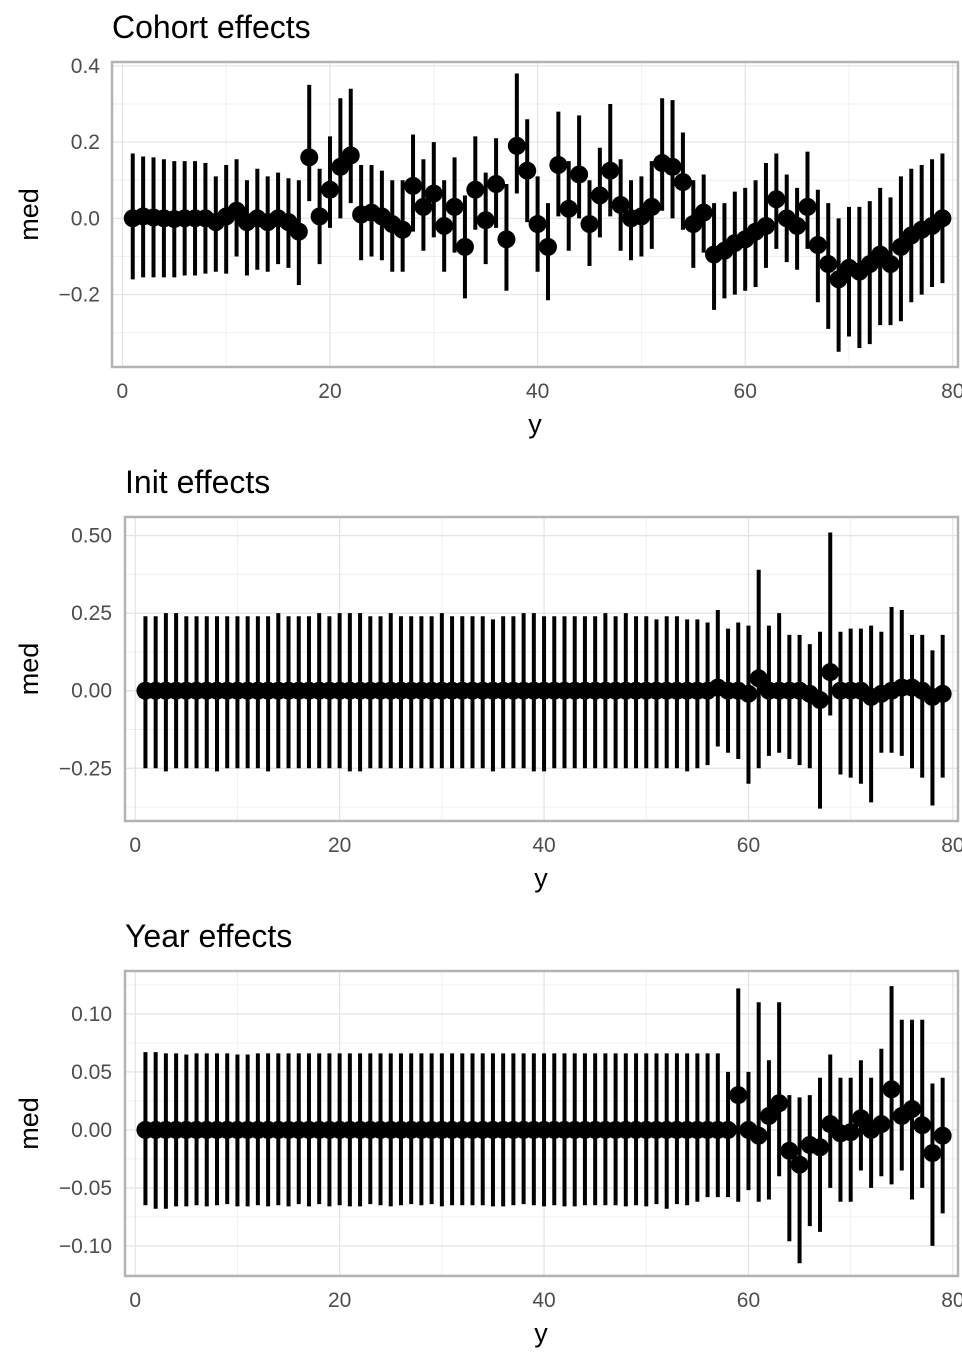  What do you see at coordinates (85, 218) in the screenshot?
I see `cohort-effects-y-tick-label: 0.0` at bounding box center [85, 218].